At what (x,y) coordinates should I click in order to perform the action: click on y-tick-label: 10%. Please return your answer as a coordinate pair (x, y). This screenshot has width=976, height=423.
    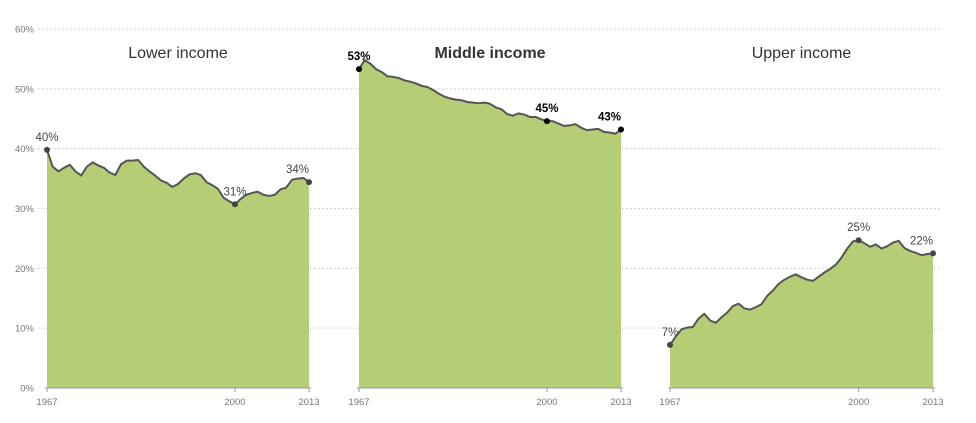
    Looking at the image, I should click on (25, 329).